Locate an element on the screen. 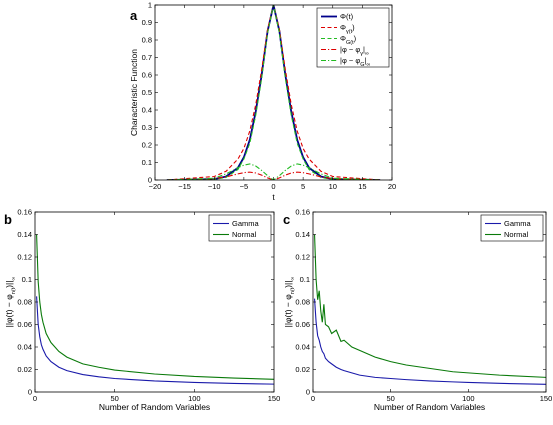  panel-label-c: c is located at coordinates (286, 219).